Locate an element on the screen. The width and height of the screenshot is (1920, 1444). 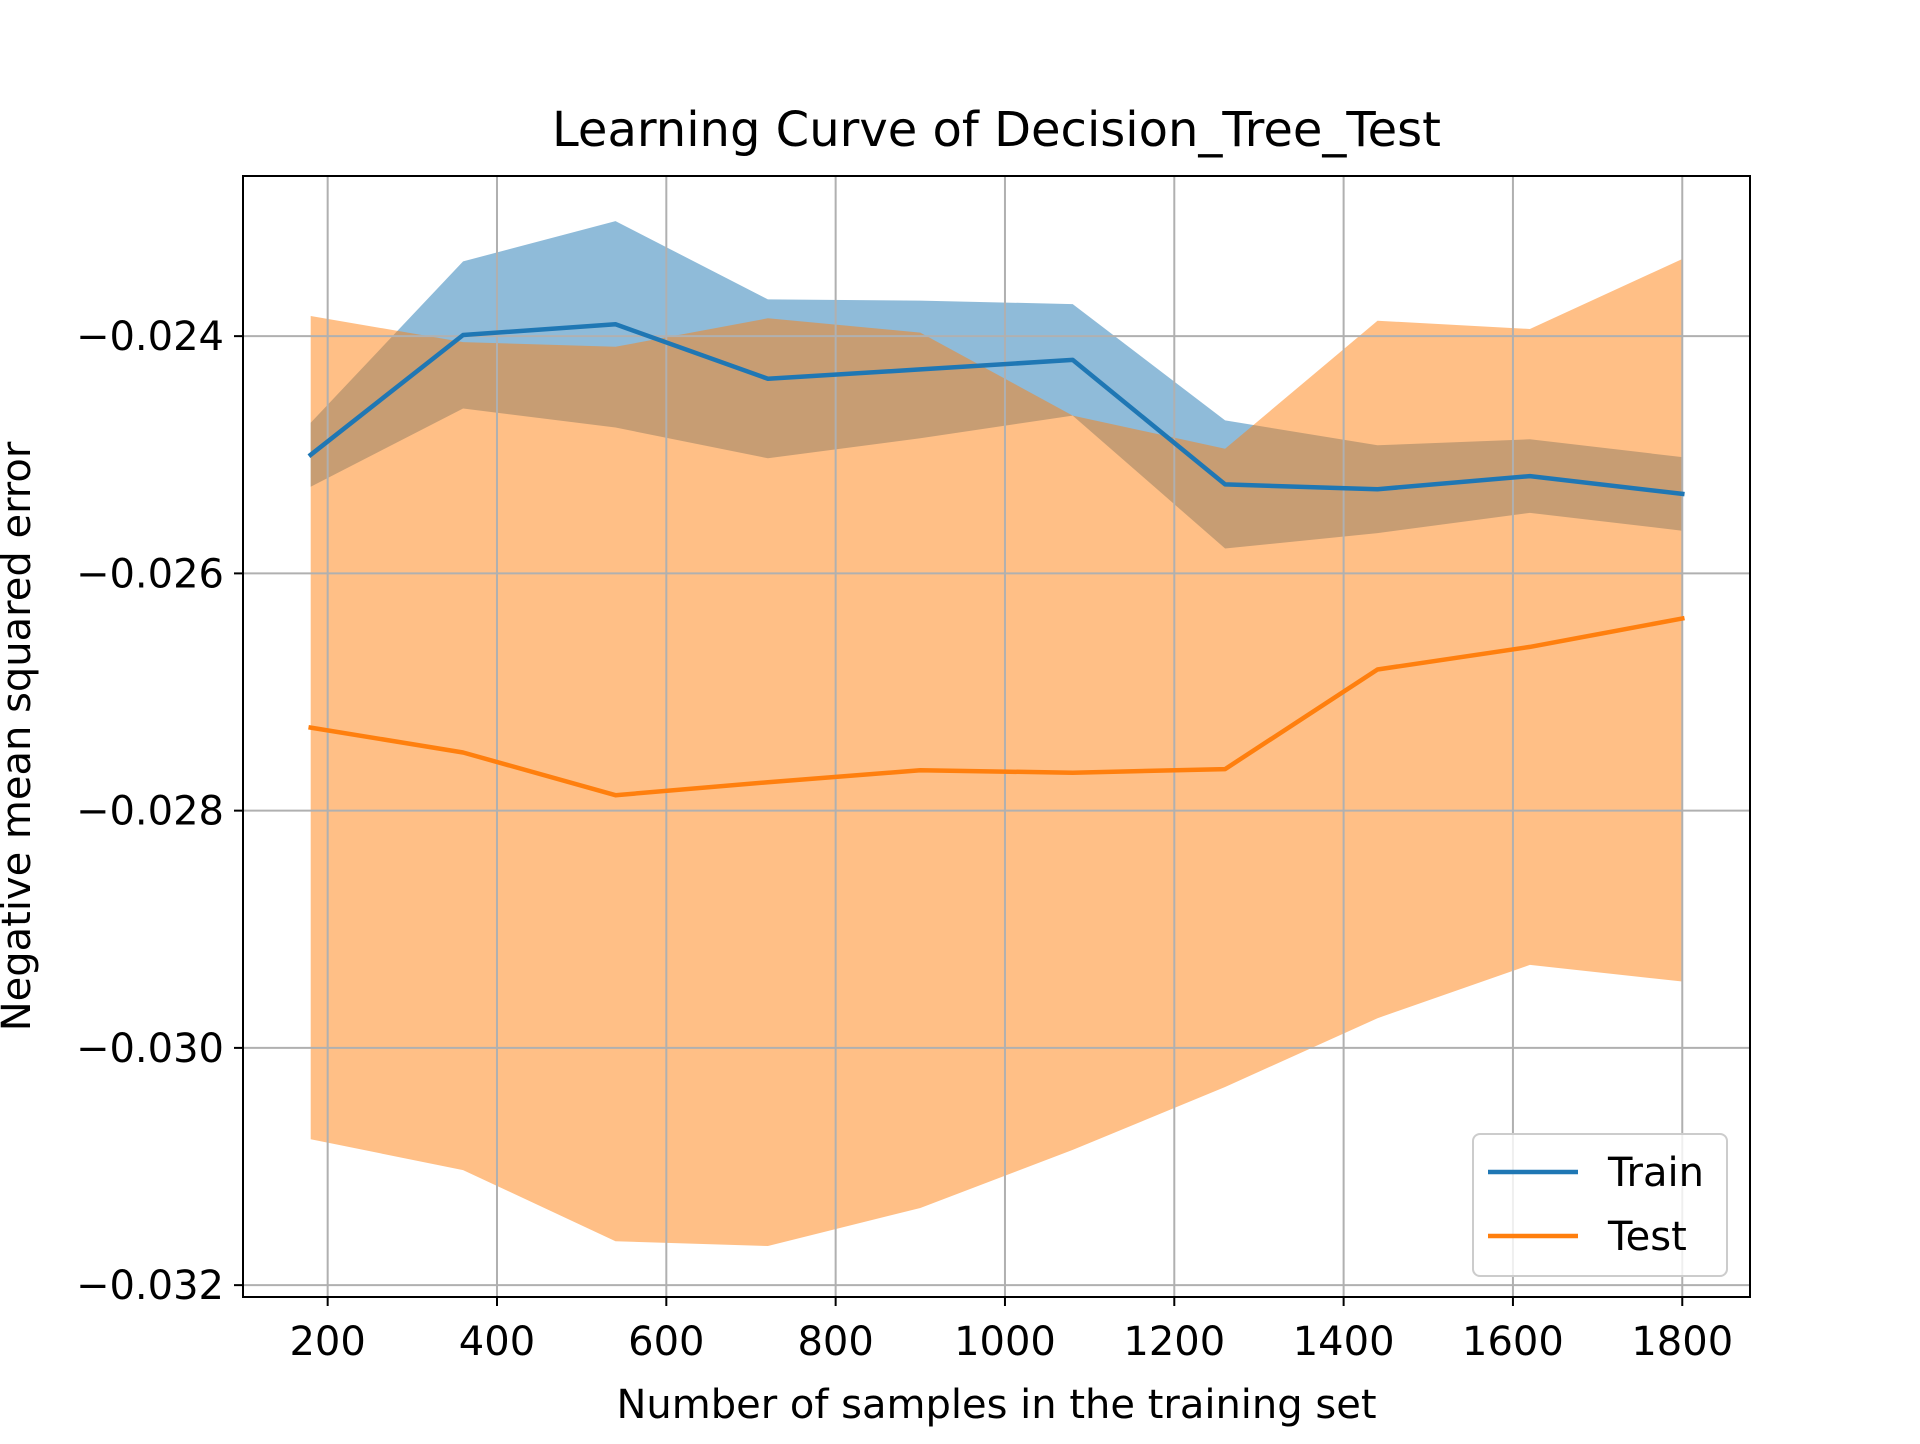
legend-label-test: Test is located at coordinates (1647, 1237).